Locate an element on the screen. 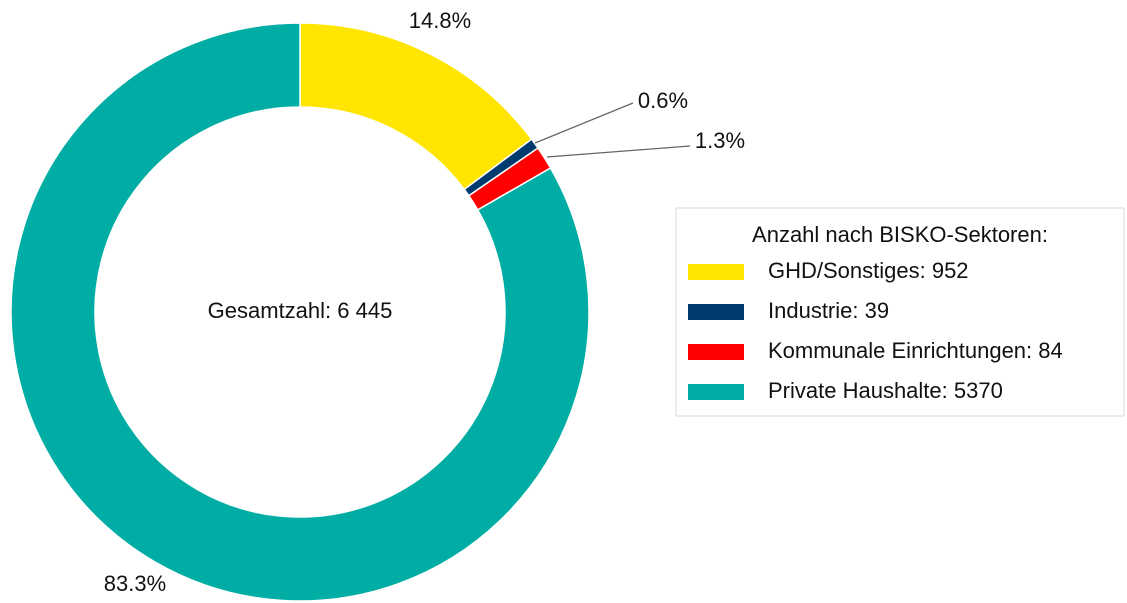 Image resolution: width=1127 pixels, height=603 pixels. legend-label: Kommunale Einrichtungen: 84 is located at coordinates (915, 350).